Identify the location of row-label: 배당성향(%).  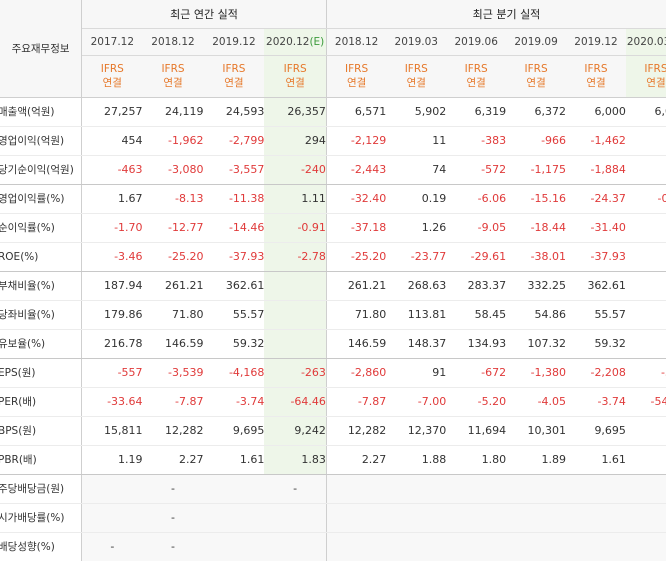
(41, 546).